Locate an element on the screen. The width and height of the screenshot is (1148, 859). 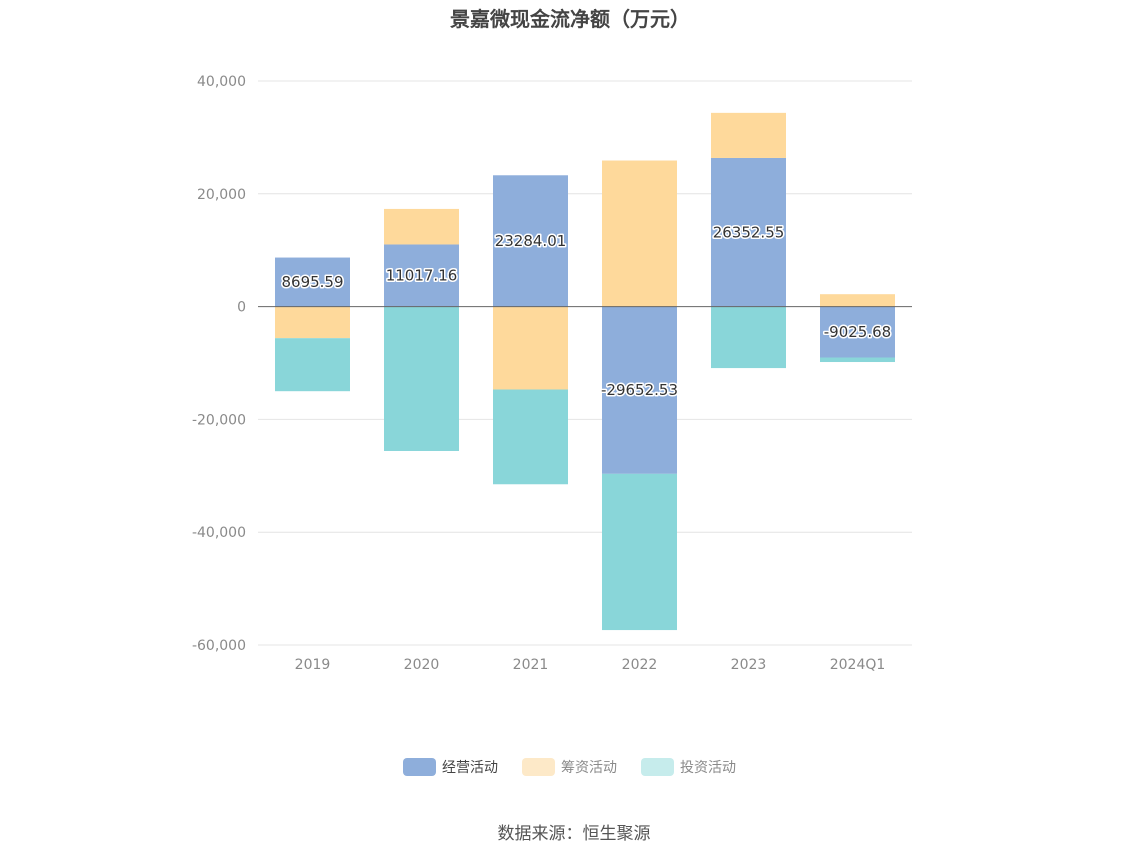
x-tick-label: 2024Q1 is located at coordinates (858, 665).